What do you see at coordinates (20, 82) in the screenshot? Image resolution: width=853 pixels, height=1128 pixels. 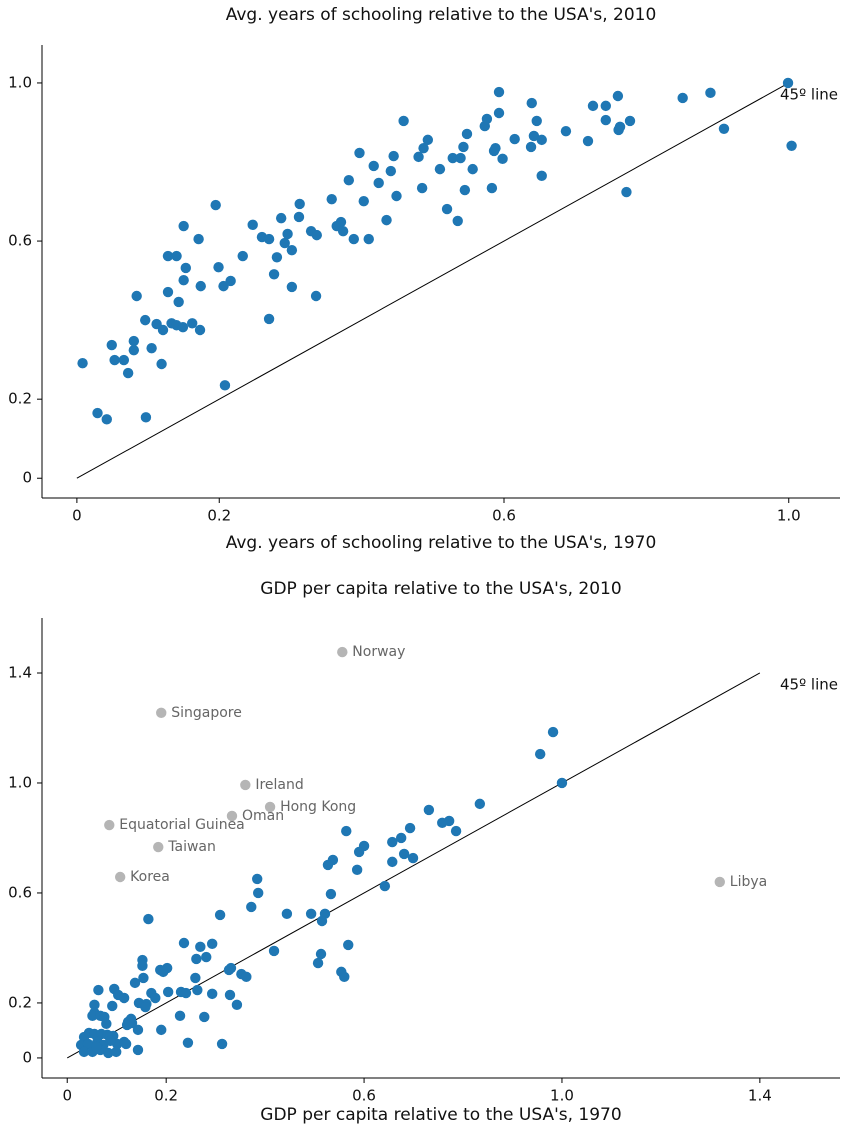 I see `y-tick-label: 1.0` at bounding box center [20, 82].